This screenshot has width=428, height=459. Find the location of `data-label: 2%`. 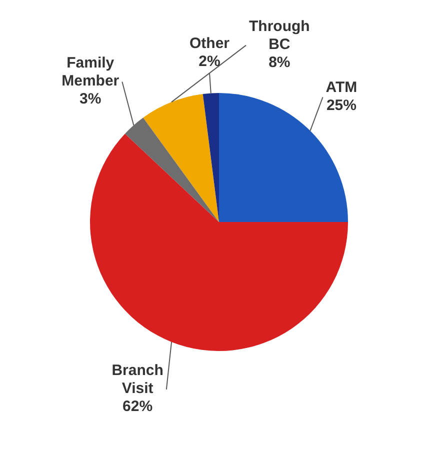

data-label: 2% is located at coordinates (209, 61).